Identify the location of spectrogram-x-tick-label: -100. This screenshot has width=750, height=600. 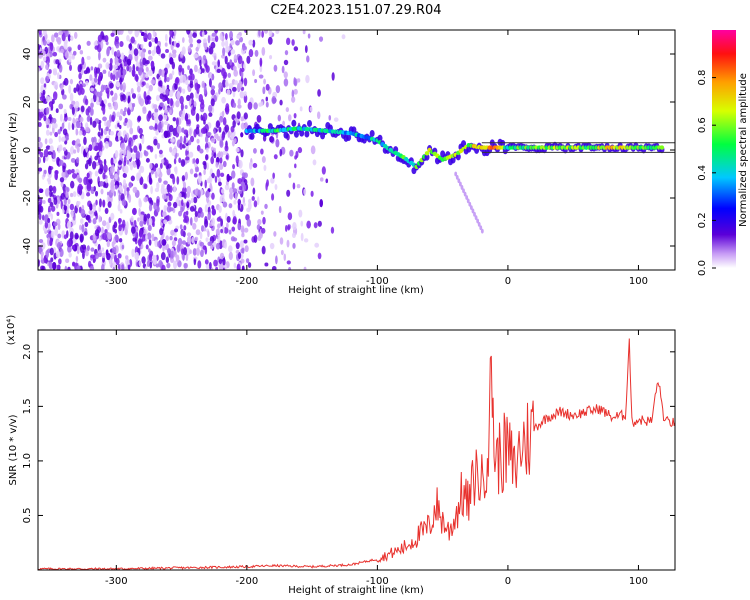
(377, 281).